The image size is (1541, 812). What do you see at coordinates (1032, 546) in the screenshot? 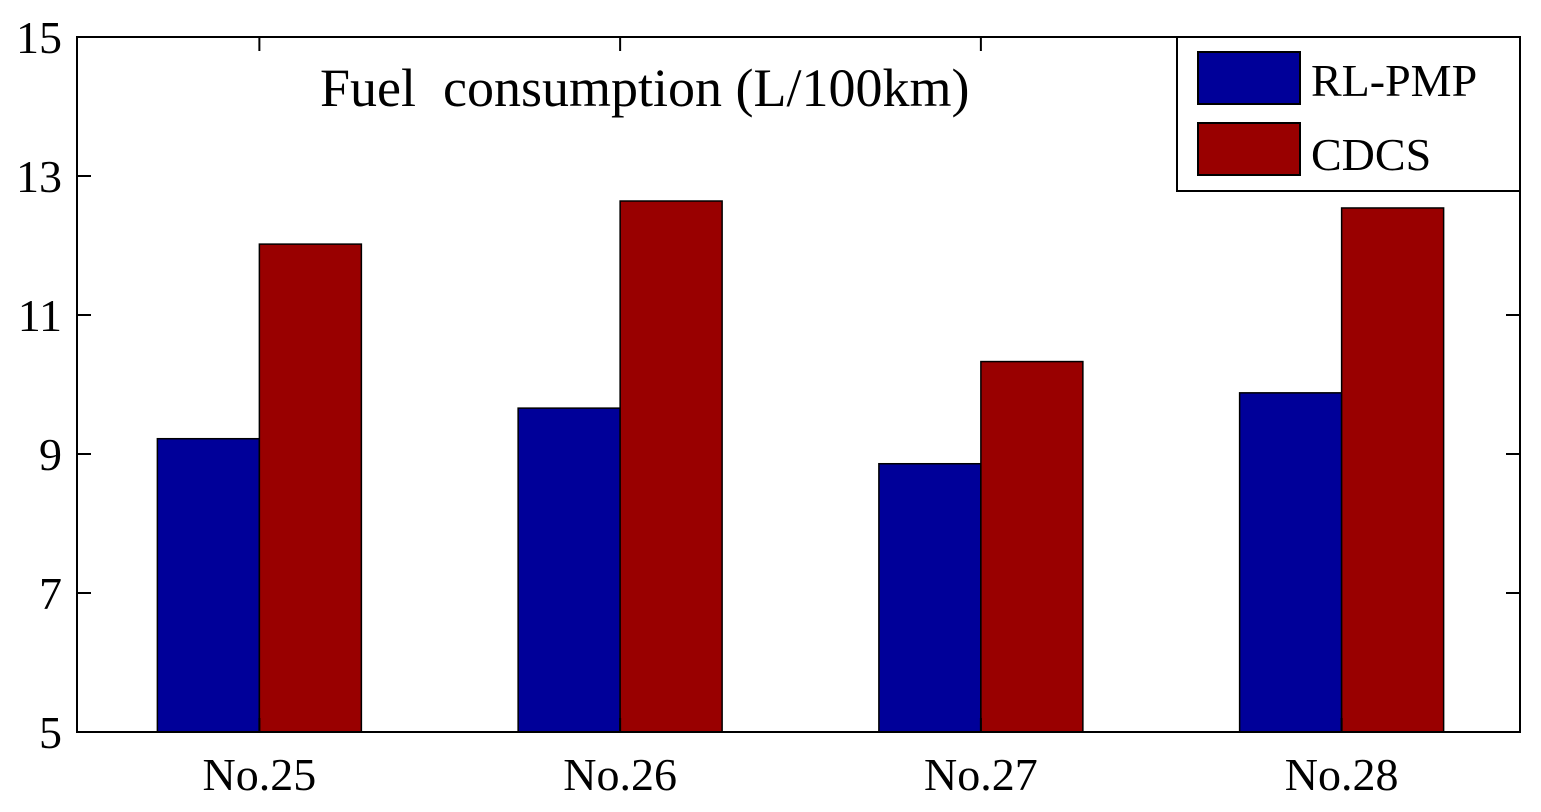
I see `bar-cdcs-no27` at bounding box center [1032, 546].